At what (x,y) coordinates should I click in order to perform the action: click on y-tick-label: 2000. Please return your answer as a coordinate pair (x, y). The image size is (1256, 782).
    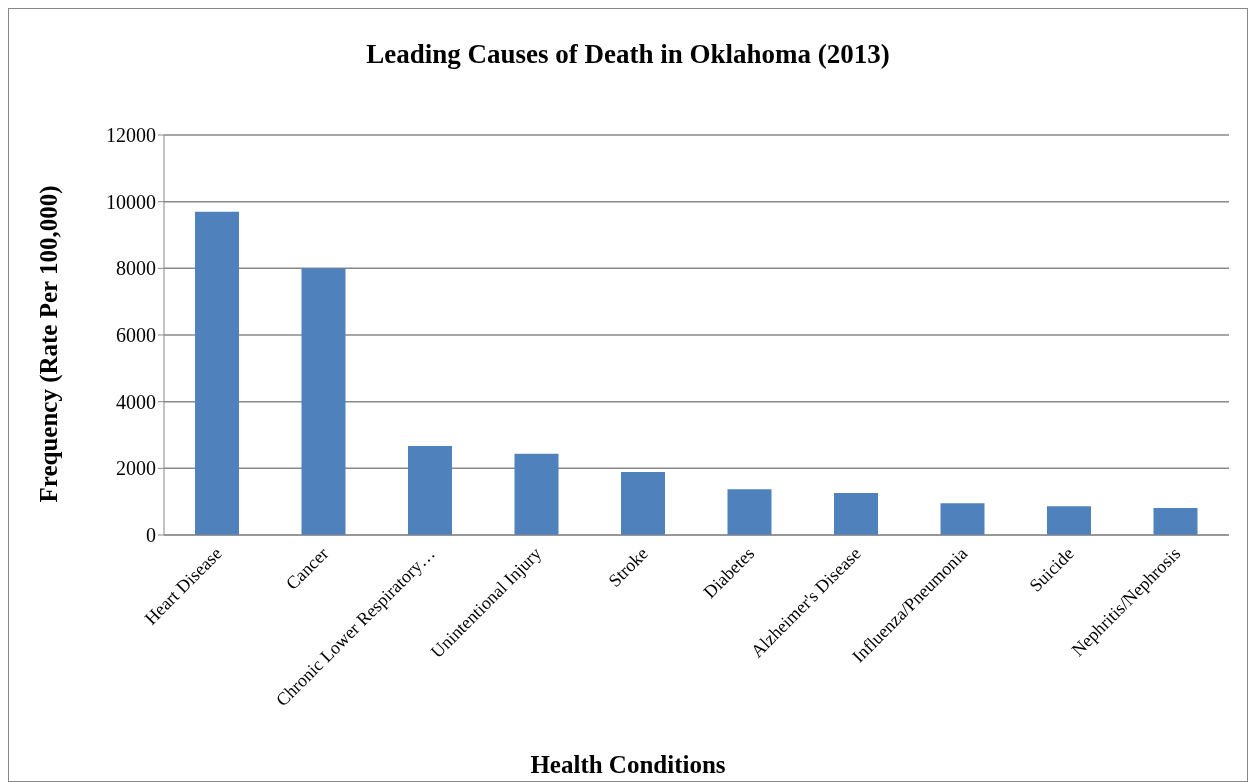
    Looking at the image, I should click on (136, 468).